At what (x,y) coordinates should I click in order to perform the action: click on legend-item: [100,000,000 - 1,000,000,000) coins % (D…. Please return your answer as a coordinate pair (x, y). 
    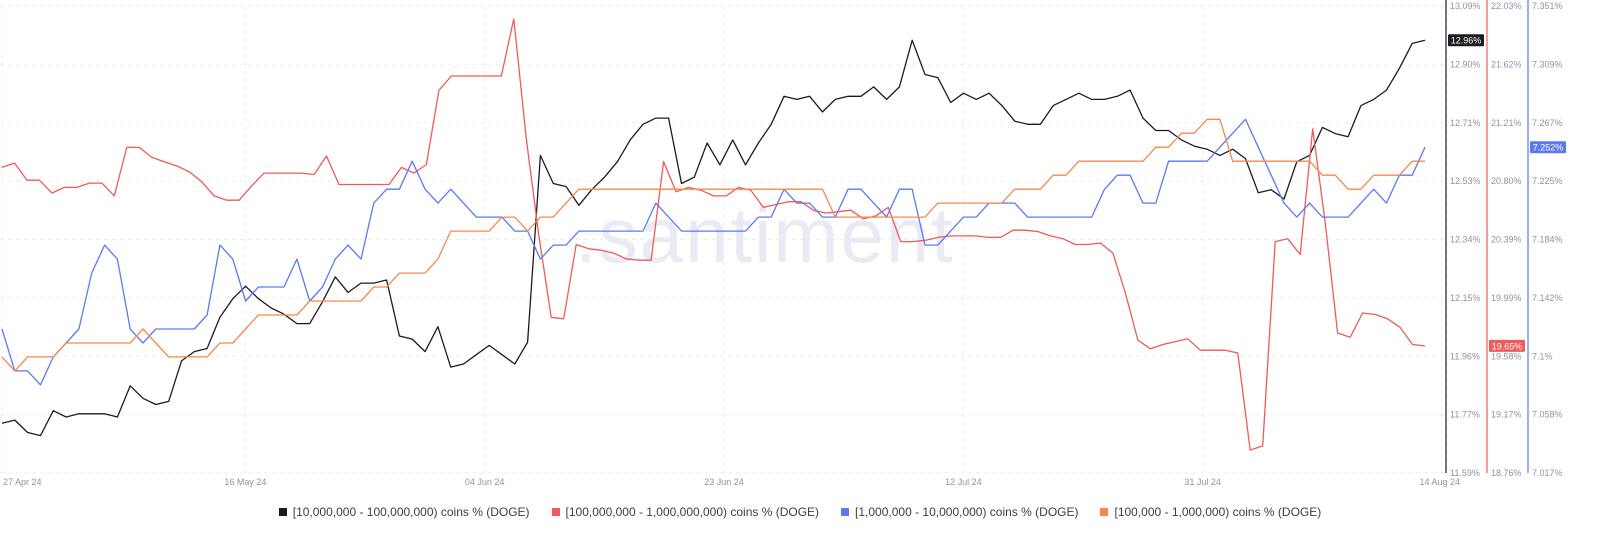
    Looking at the image, I should click on (685, 512).